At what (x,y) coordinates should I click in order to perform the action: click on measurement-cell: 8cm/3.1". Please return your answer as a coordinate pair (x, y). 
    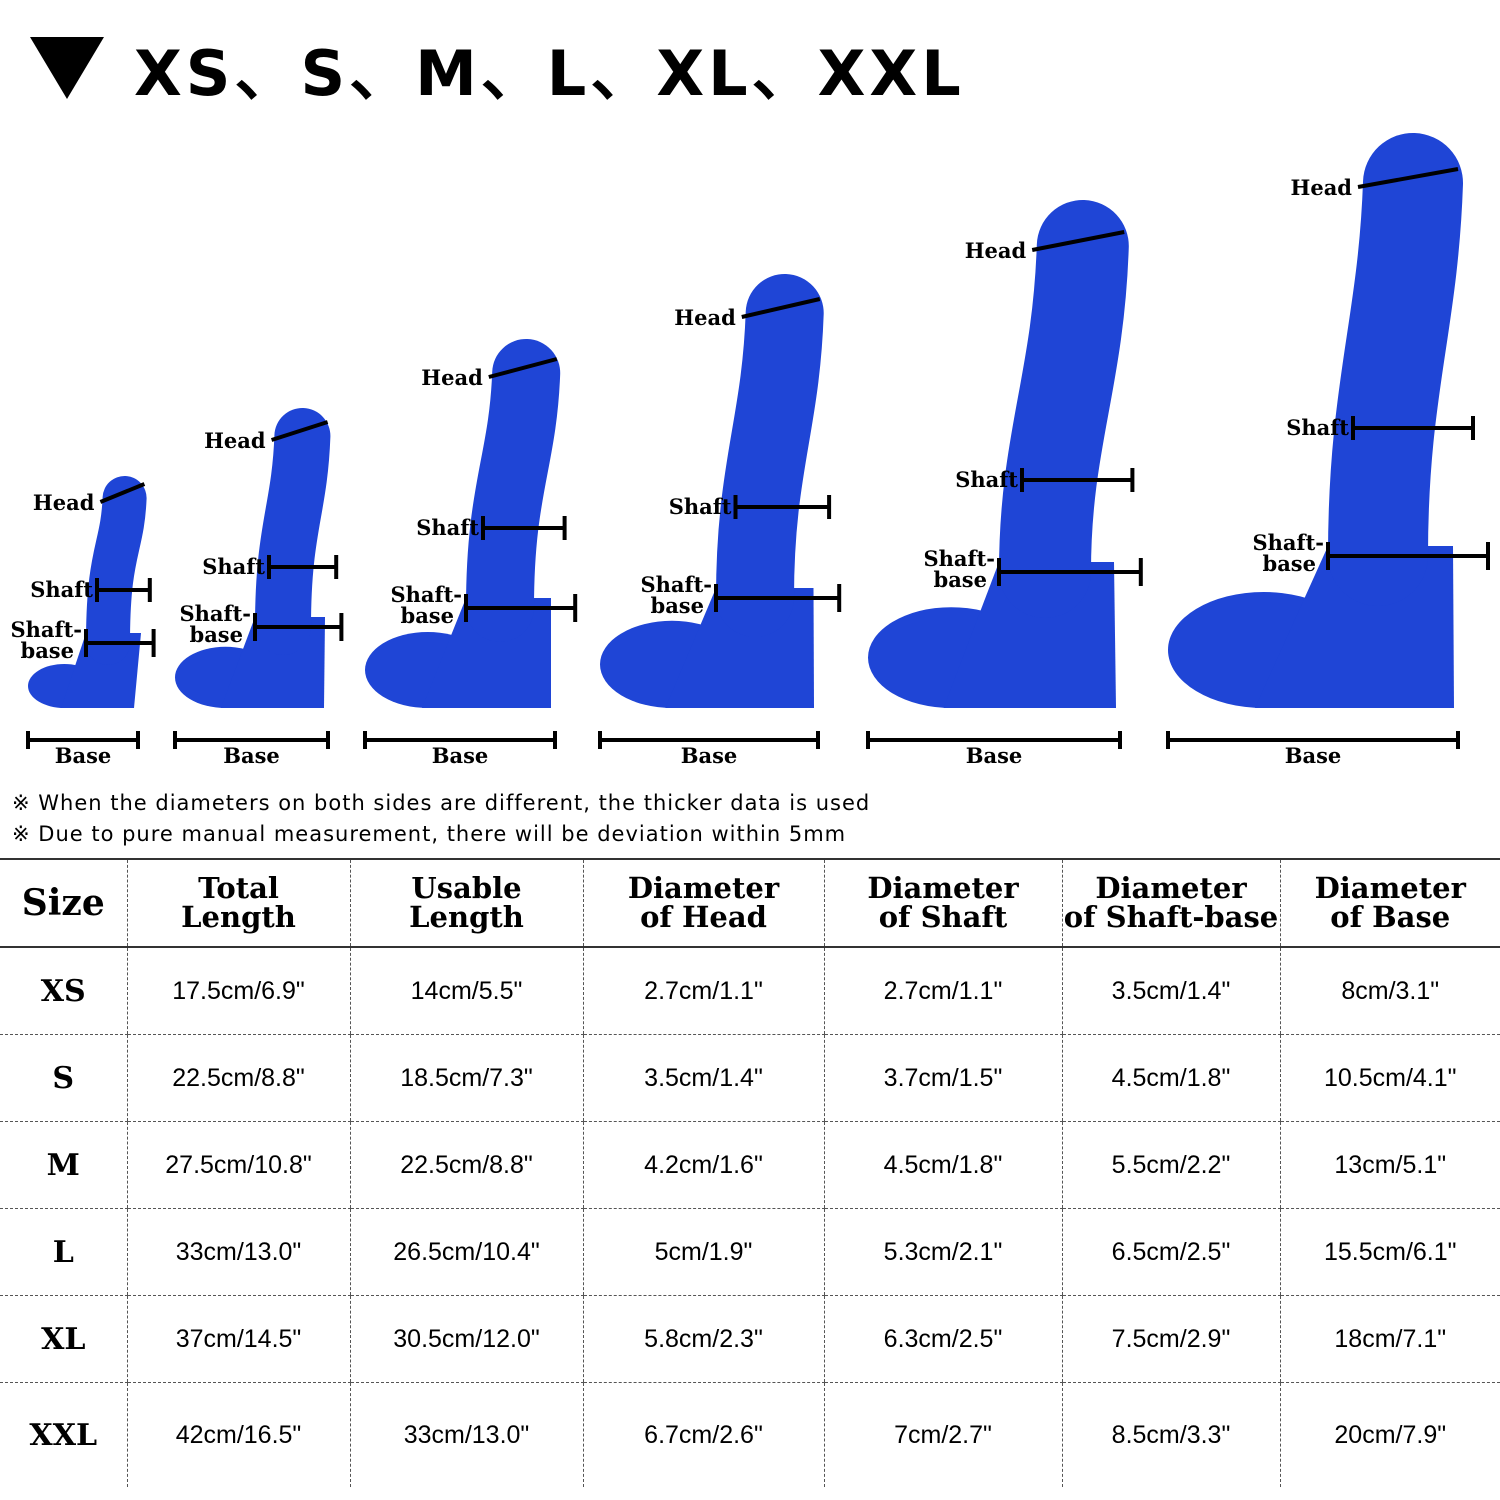
    Looking at the image, I should click on (1389, 991).